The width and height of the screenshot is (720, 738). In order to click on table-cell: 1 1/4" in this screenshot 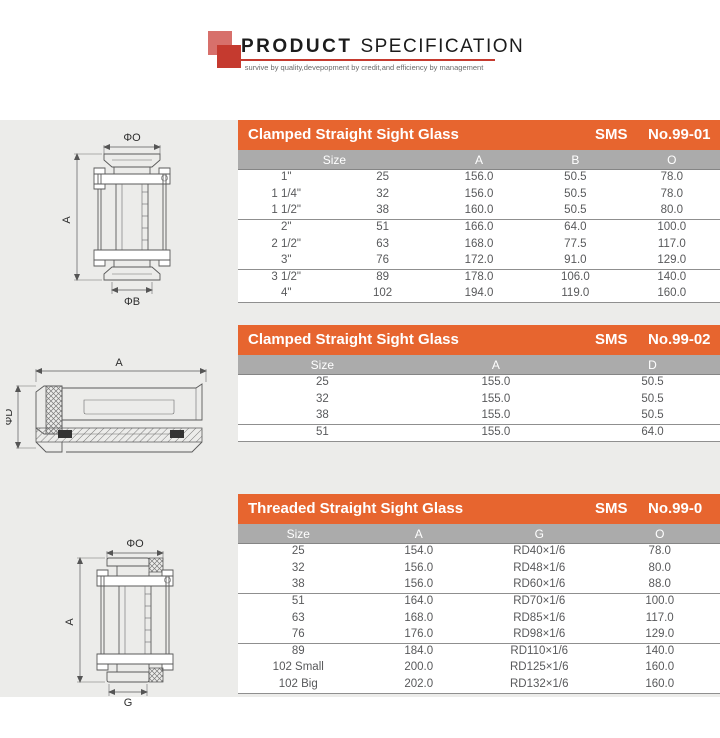, I will do `click(286, 193)`.